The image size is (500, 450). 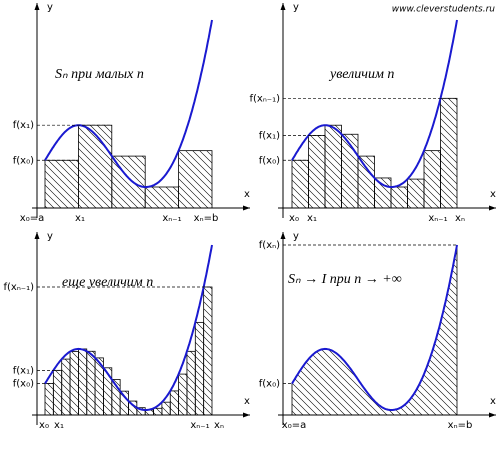 What do you see at coordinates (345, 279) in the screenshot?
I see `caption: Sₙ → I при n → +∞` at bounding box center [345, 279].